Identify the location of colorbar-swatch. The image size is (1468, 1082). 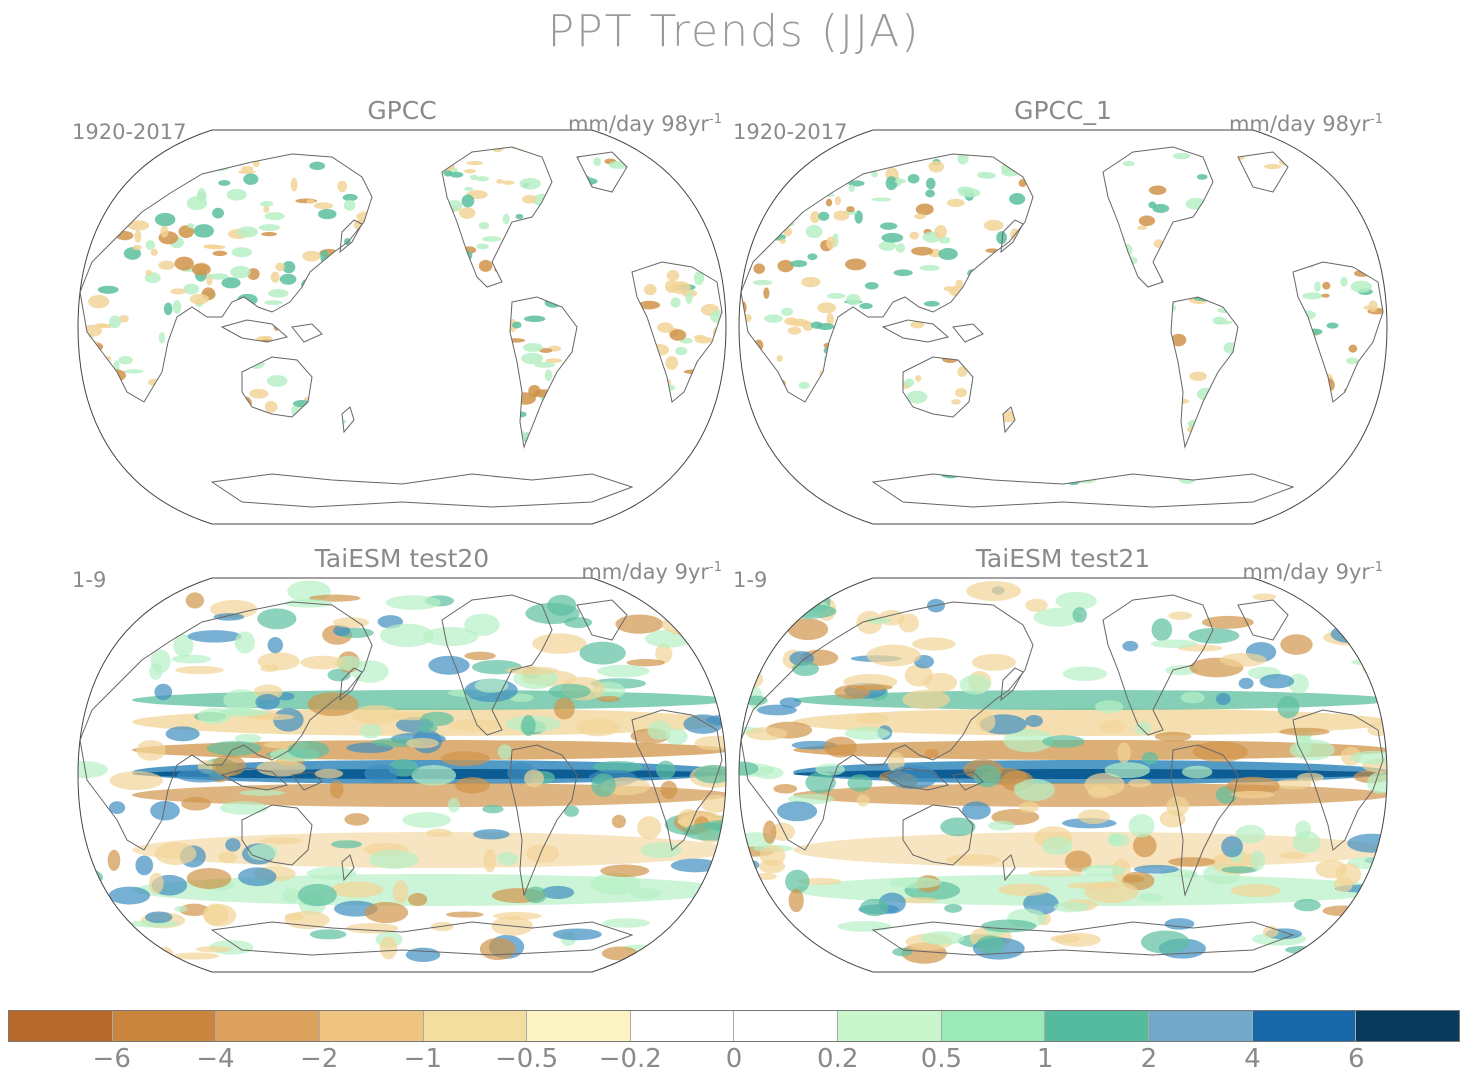
(579, 1026).